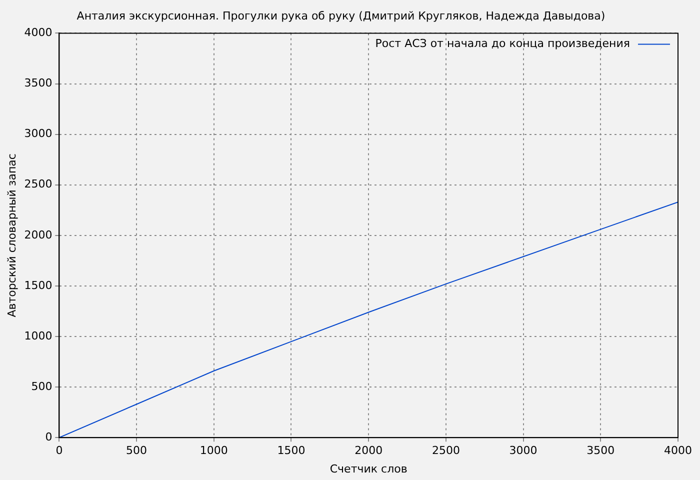  I want to click on y-tick-label: 1000, so click(38, 335).